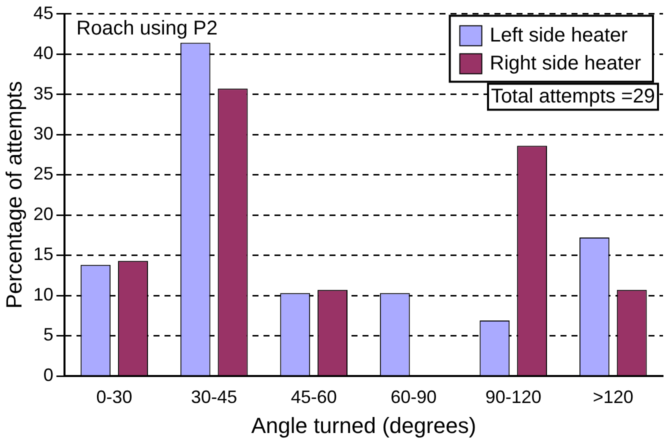 This screenshot has height=442, width=671. I want to click on y-tick-label: 5, so click(48, 334).